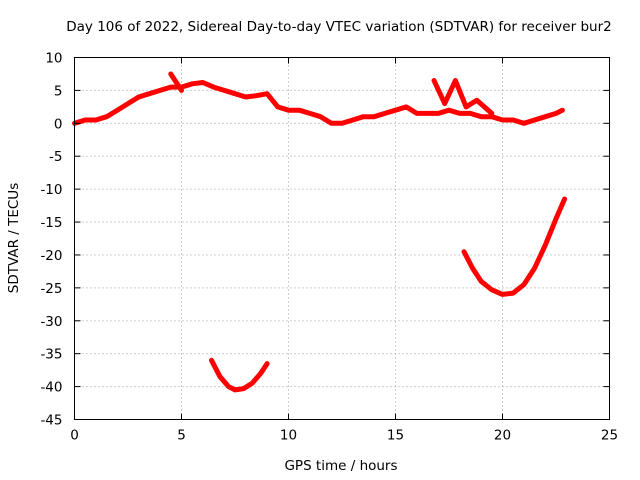 Image resolution: width=640 pixels, height=480 pixels. What do you see at coordinates (51, 322) in the screenshot?
I see `y-tick-label: -30` at bounding box center [51, 322].